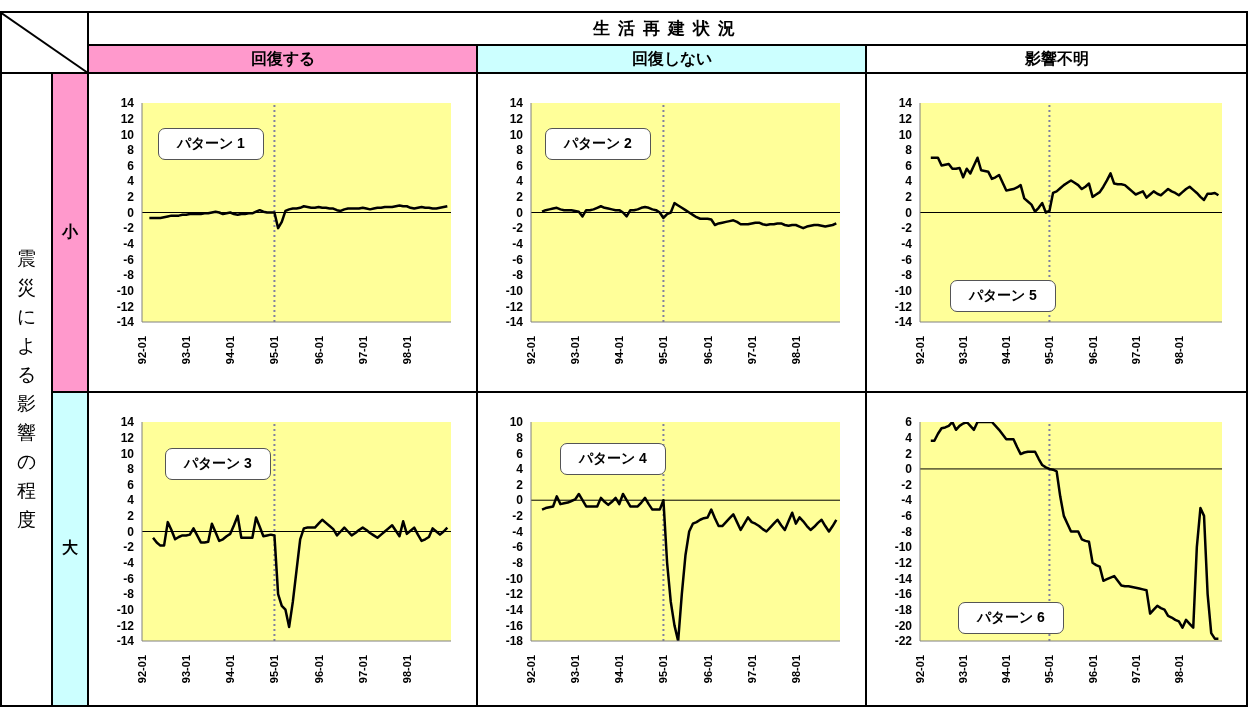 This screenshot has width=1248, height=710. What do you see at coordinates (668, 29) in the screenshot?
I see `text: 生活再建状況` at bounding box center [668, 29].